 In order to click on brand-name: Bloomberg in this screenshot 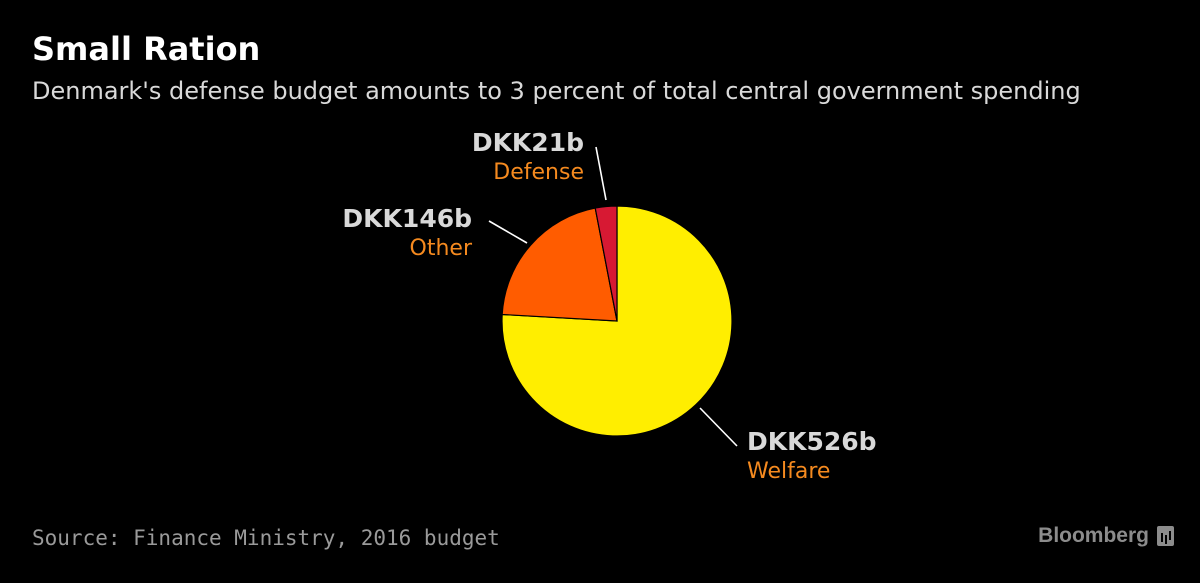, I will do `click(1093, 535)`.